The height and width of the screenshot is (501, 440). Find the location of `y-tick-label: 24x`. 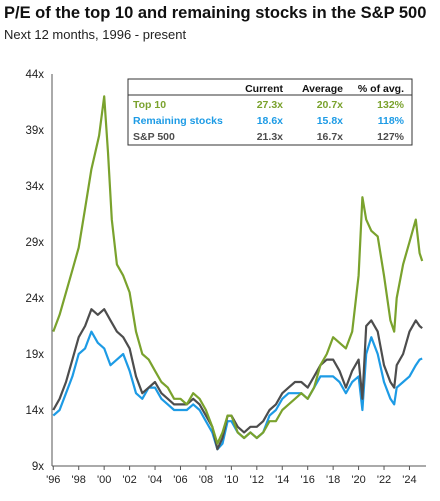

y-tick-label: 24x is located at coordinates (34, 299).